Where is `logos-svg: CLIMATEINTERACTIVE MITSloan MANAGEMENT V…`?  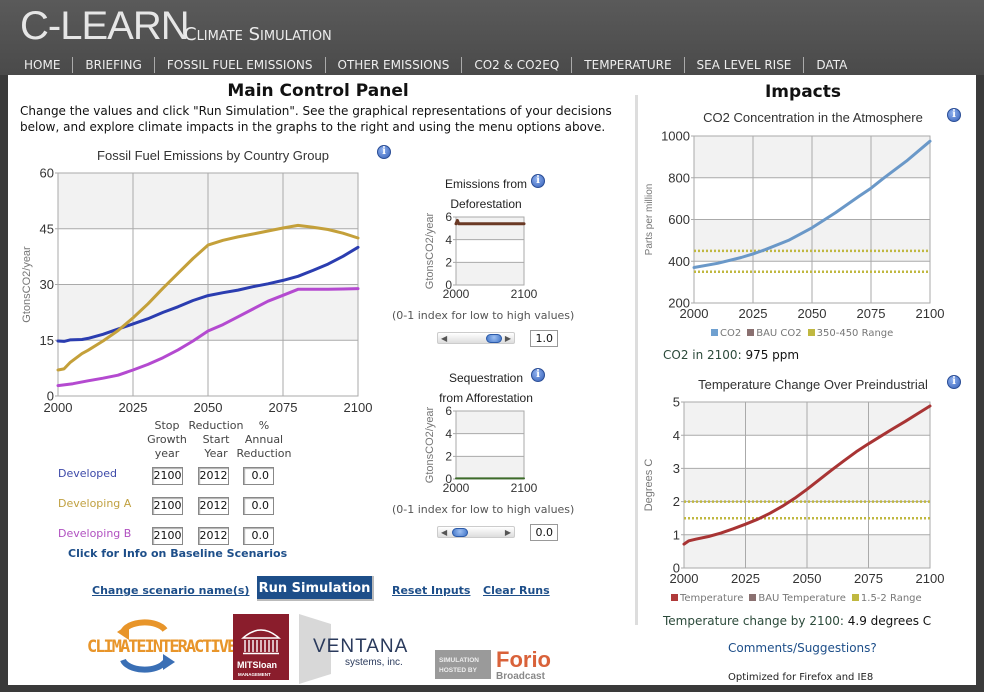 logos-svg: CLIMATEINTERACTIVE MITSloan MANAGEMENT V… is located at coordinates (319, 649).